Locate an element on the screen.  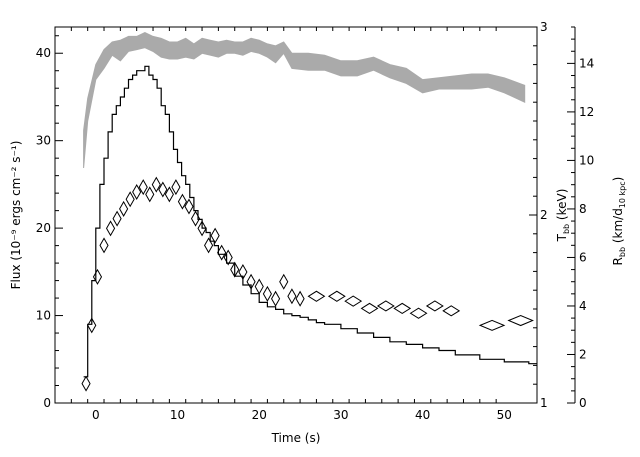
x-tick-label: 10 is located at coordinates (177, 415).